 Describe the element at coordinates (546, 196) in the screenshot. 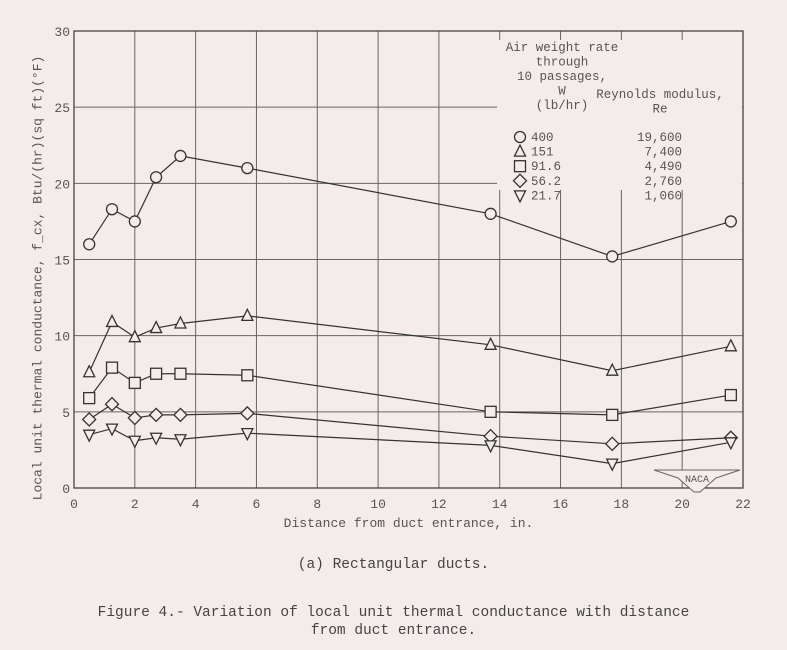

I see `legend-w-value: 21.7` at that location.